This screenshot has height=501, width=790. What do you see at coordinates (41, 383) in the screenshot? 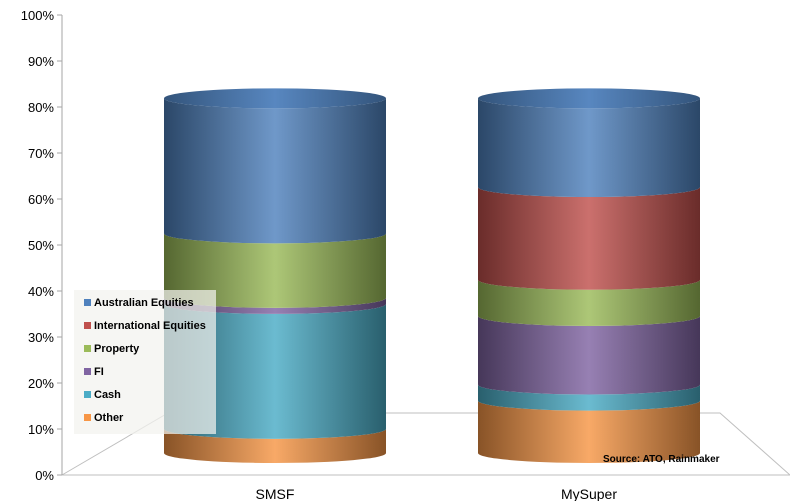
I see `y-tick-label: 20%` at bounding box center [41, 383].